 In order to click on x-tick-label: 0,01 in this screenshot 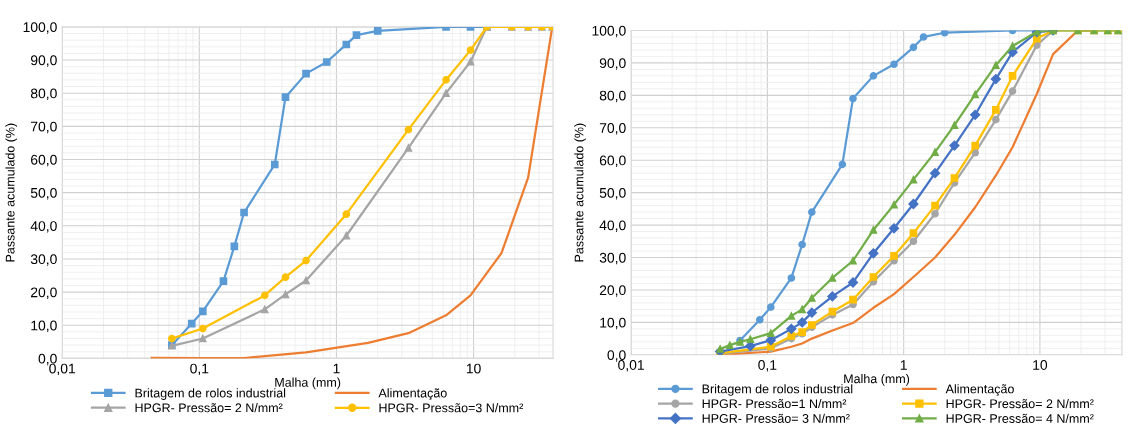, I will do `click(631, 366)`.